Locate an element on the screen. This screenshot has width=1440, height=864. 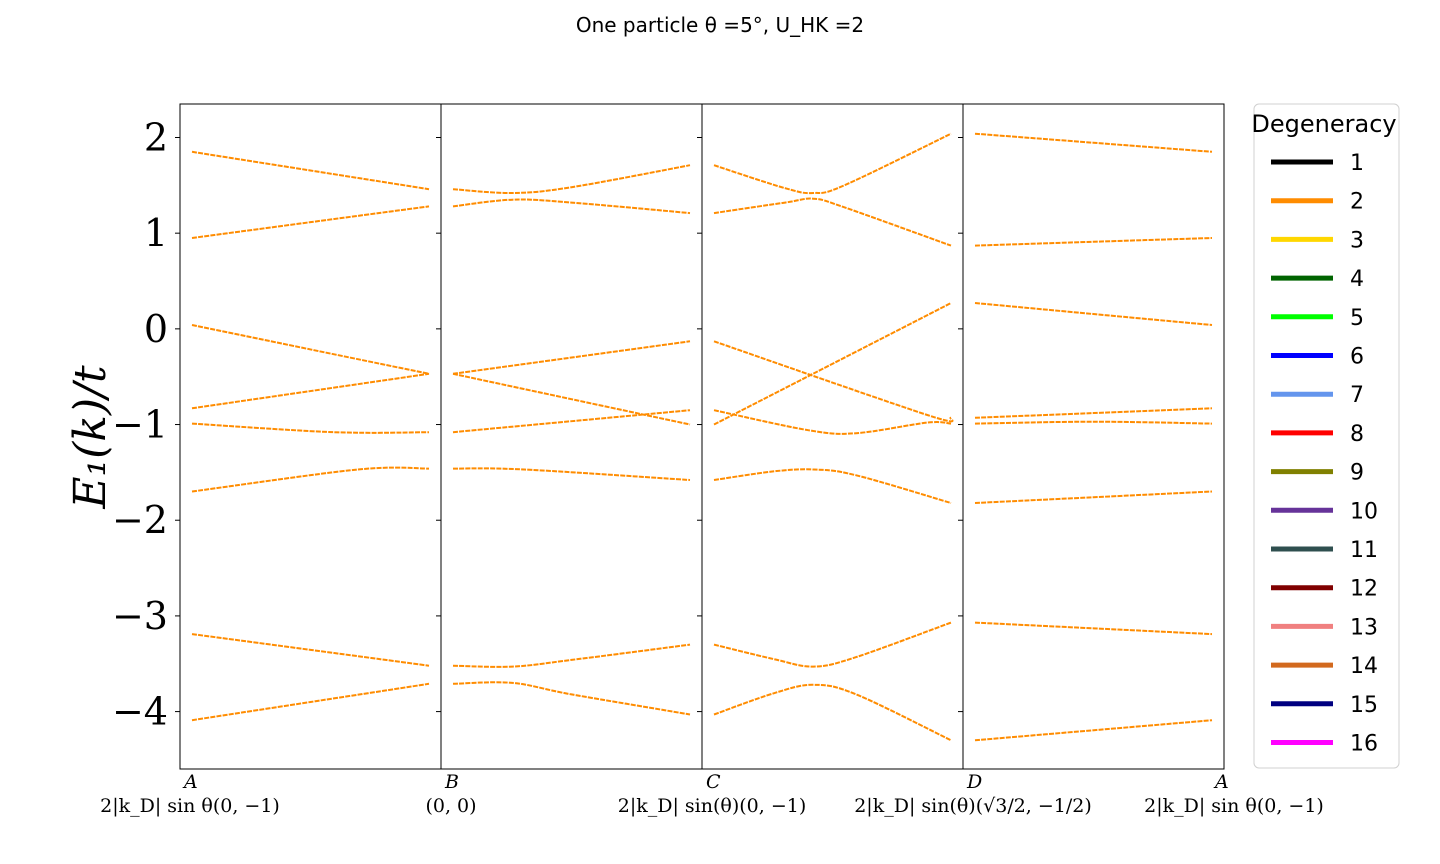
kpoint-letter: C is located at coordinates (713, 782).